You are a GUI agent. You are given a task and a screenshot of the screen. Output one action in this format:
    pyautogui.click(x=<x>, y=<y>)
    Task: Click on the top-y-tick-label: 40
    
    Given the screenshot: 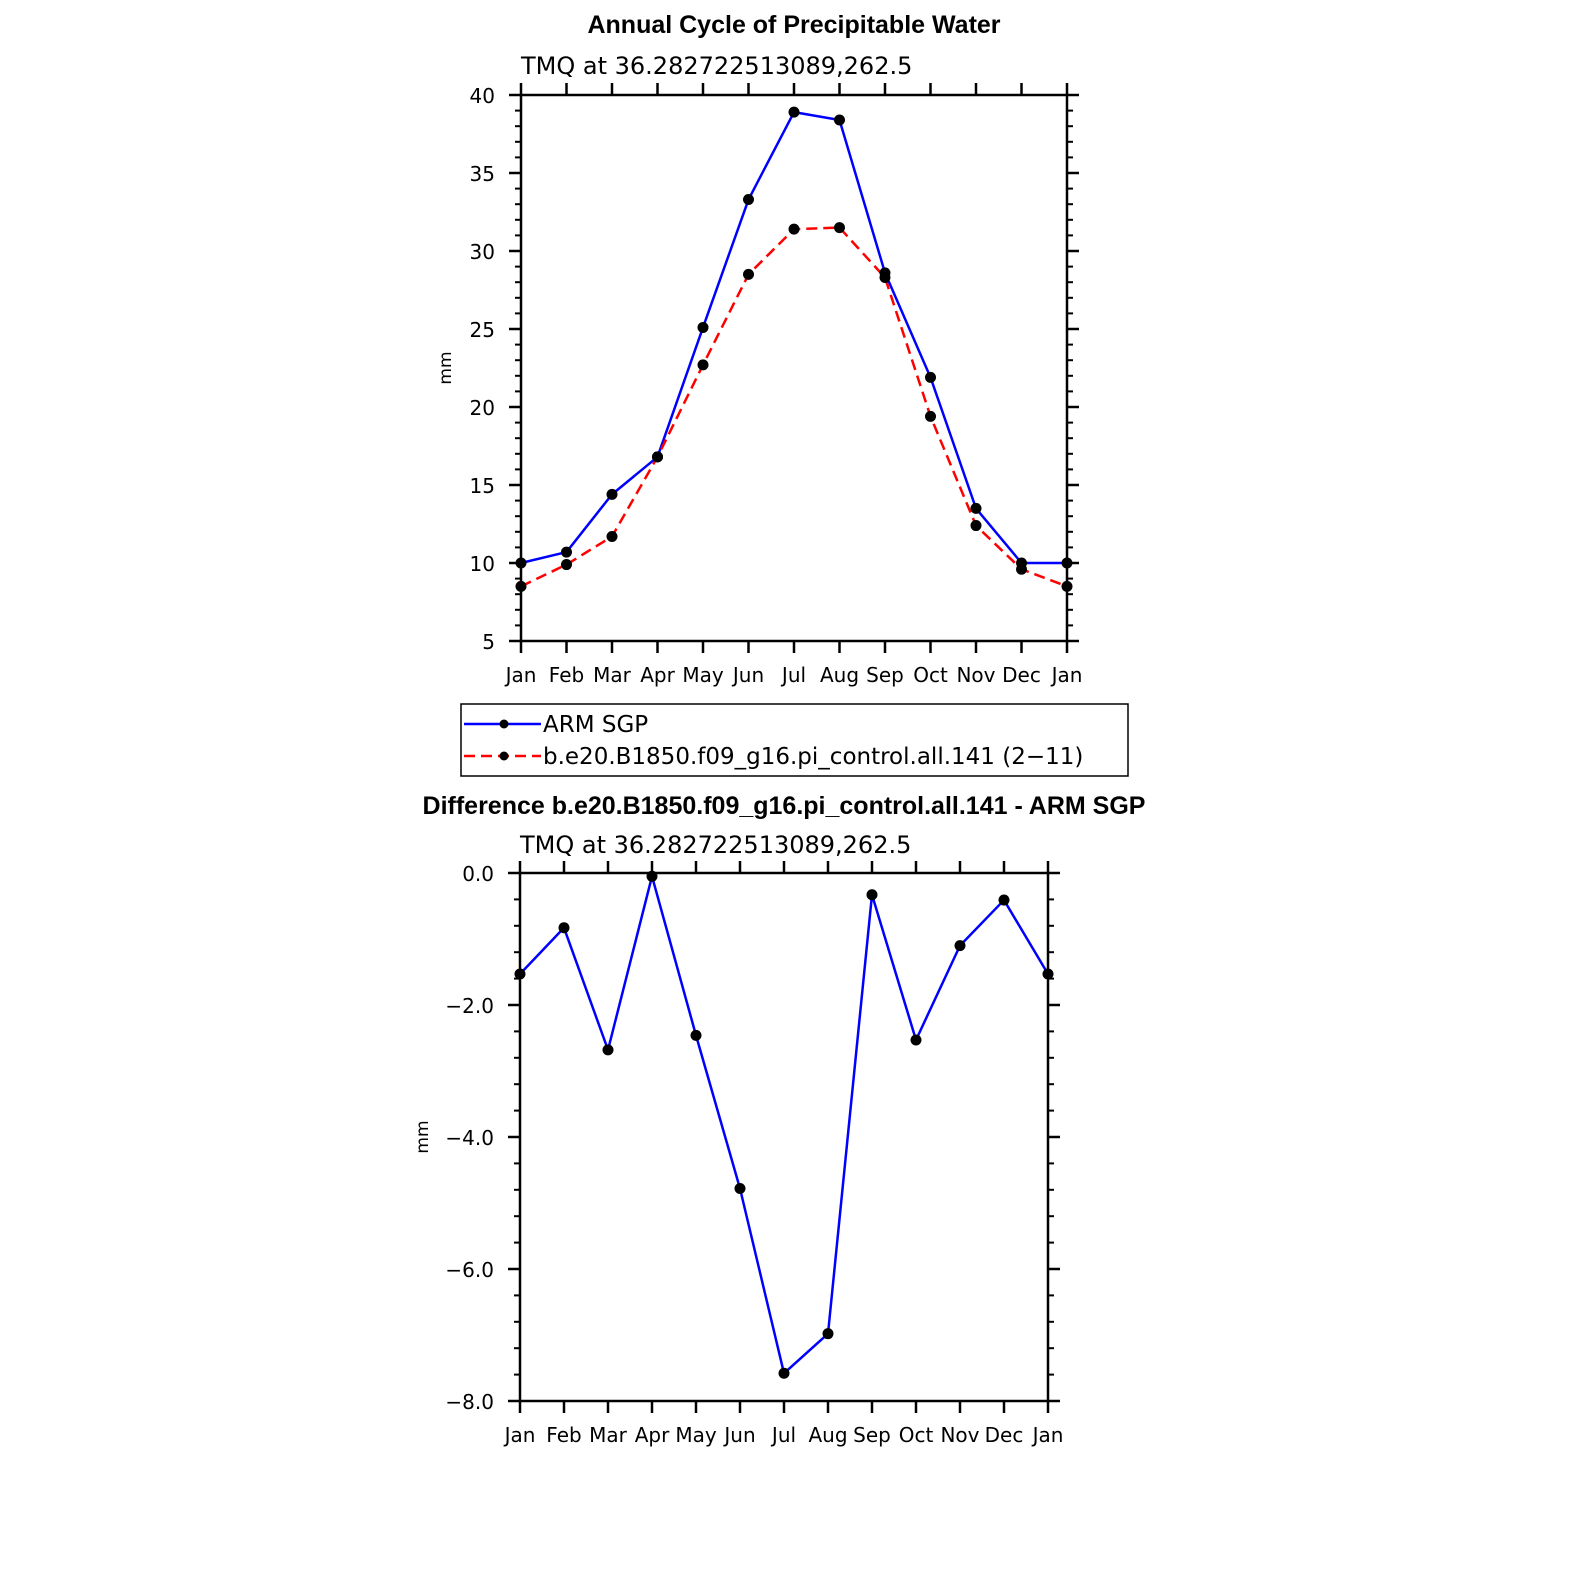 What is the action you would take?
    pyautogui.click(x=482, y=96)
    